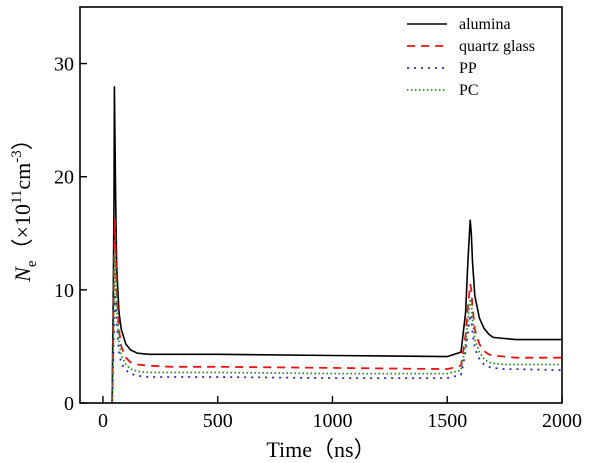 The width and height of the screenshot is (591, 463). What do you see at coordinates (562, 421) in the screenshot?
I see `x-tick-label: 2000` at bounding box center [562, 421].